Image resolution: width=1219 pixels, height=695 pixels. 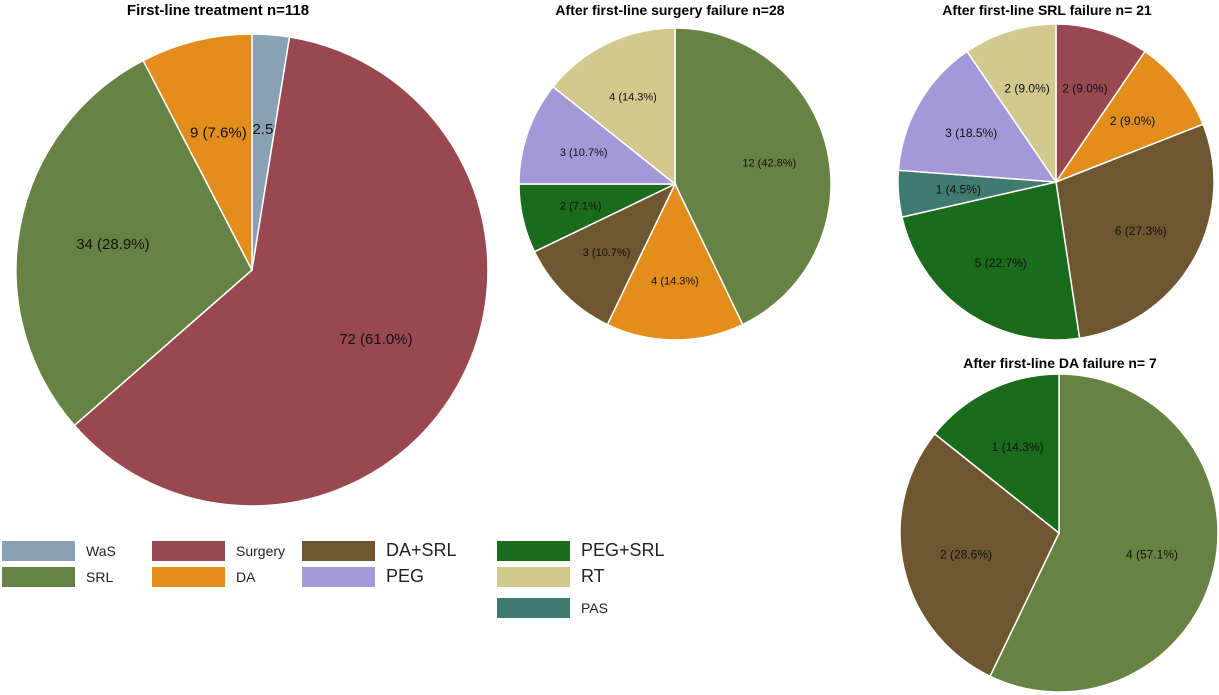 I want to click on slice-label-peg: 3 (18.5%), so click(x=971, y=133).